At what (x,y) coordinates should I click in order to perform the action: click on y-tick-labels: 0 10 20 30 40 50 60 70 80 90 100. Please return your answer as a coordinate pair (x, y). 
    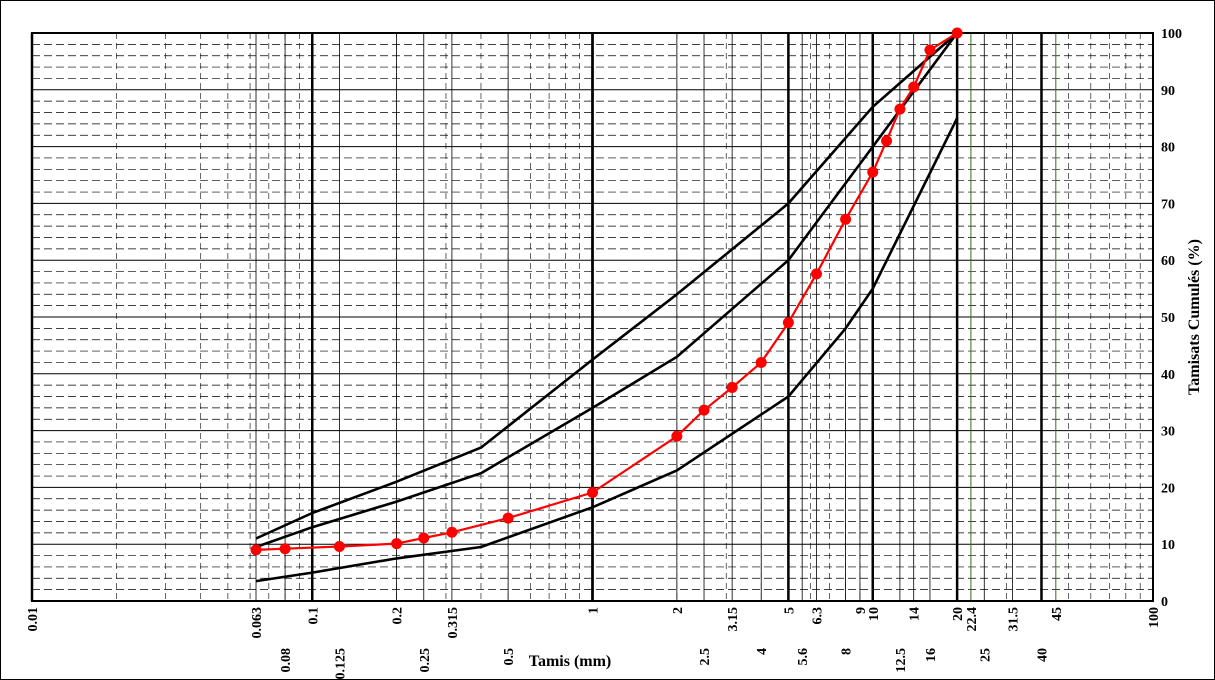
    Looking at the image, I should click on (1171, 318).